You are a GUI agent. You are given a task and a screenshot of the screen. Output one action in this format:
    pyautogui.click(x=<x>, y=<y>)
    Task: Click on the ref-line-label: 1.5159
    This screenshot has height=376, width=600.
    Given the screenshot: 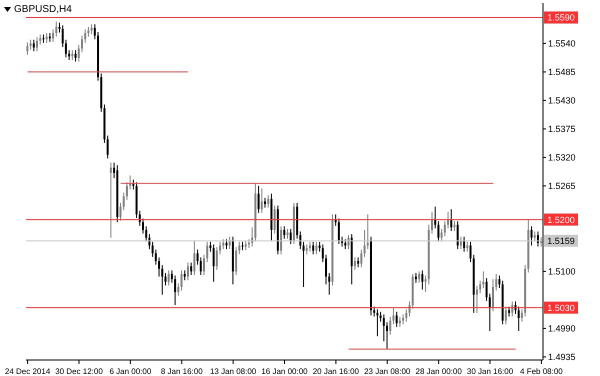 What is the action you would take?
    pyautogui.click(x=561, y=241)
    